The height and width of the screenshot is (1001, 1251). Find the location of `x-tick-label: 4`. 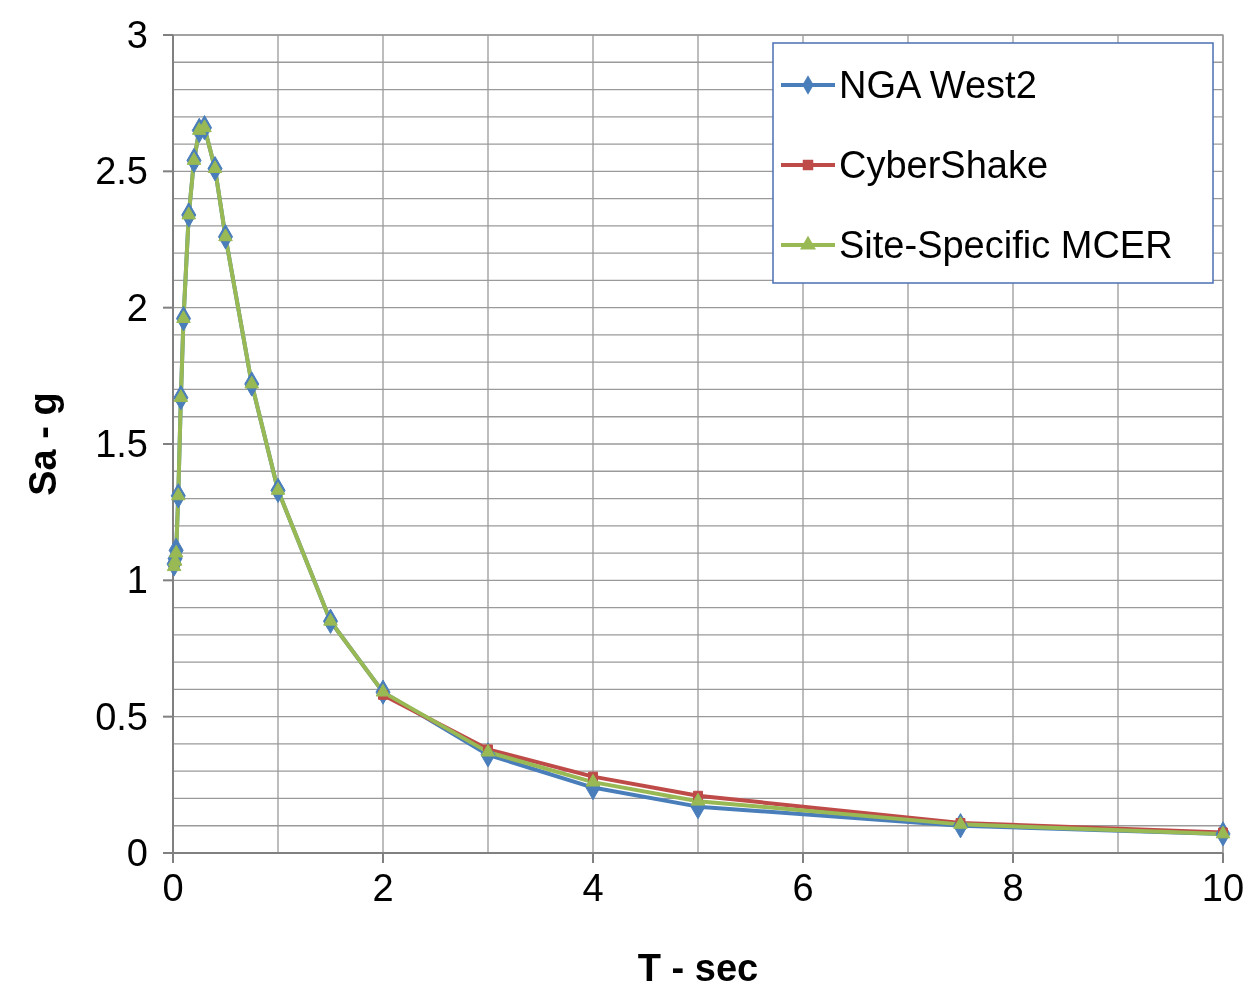

x-tick-label: 4 is located at coordinates (593, 888).